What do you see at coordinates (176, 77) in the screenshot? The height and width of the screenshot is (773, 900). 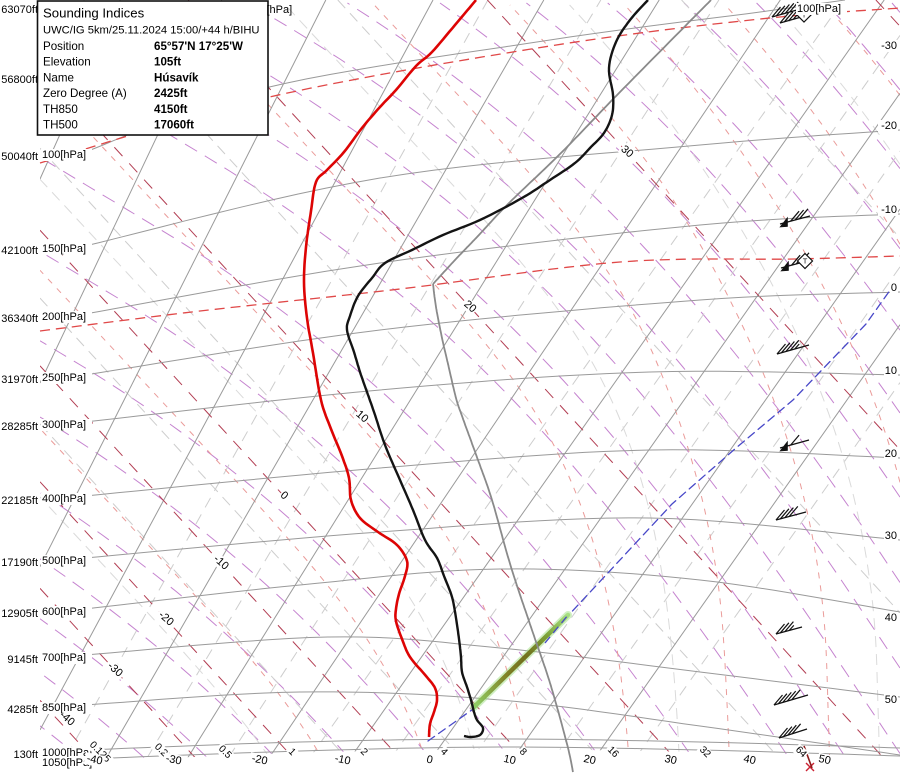 I see `svg-text: Húsavík` at bounding box center [176, 77].